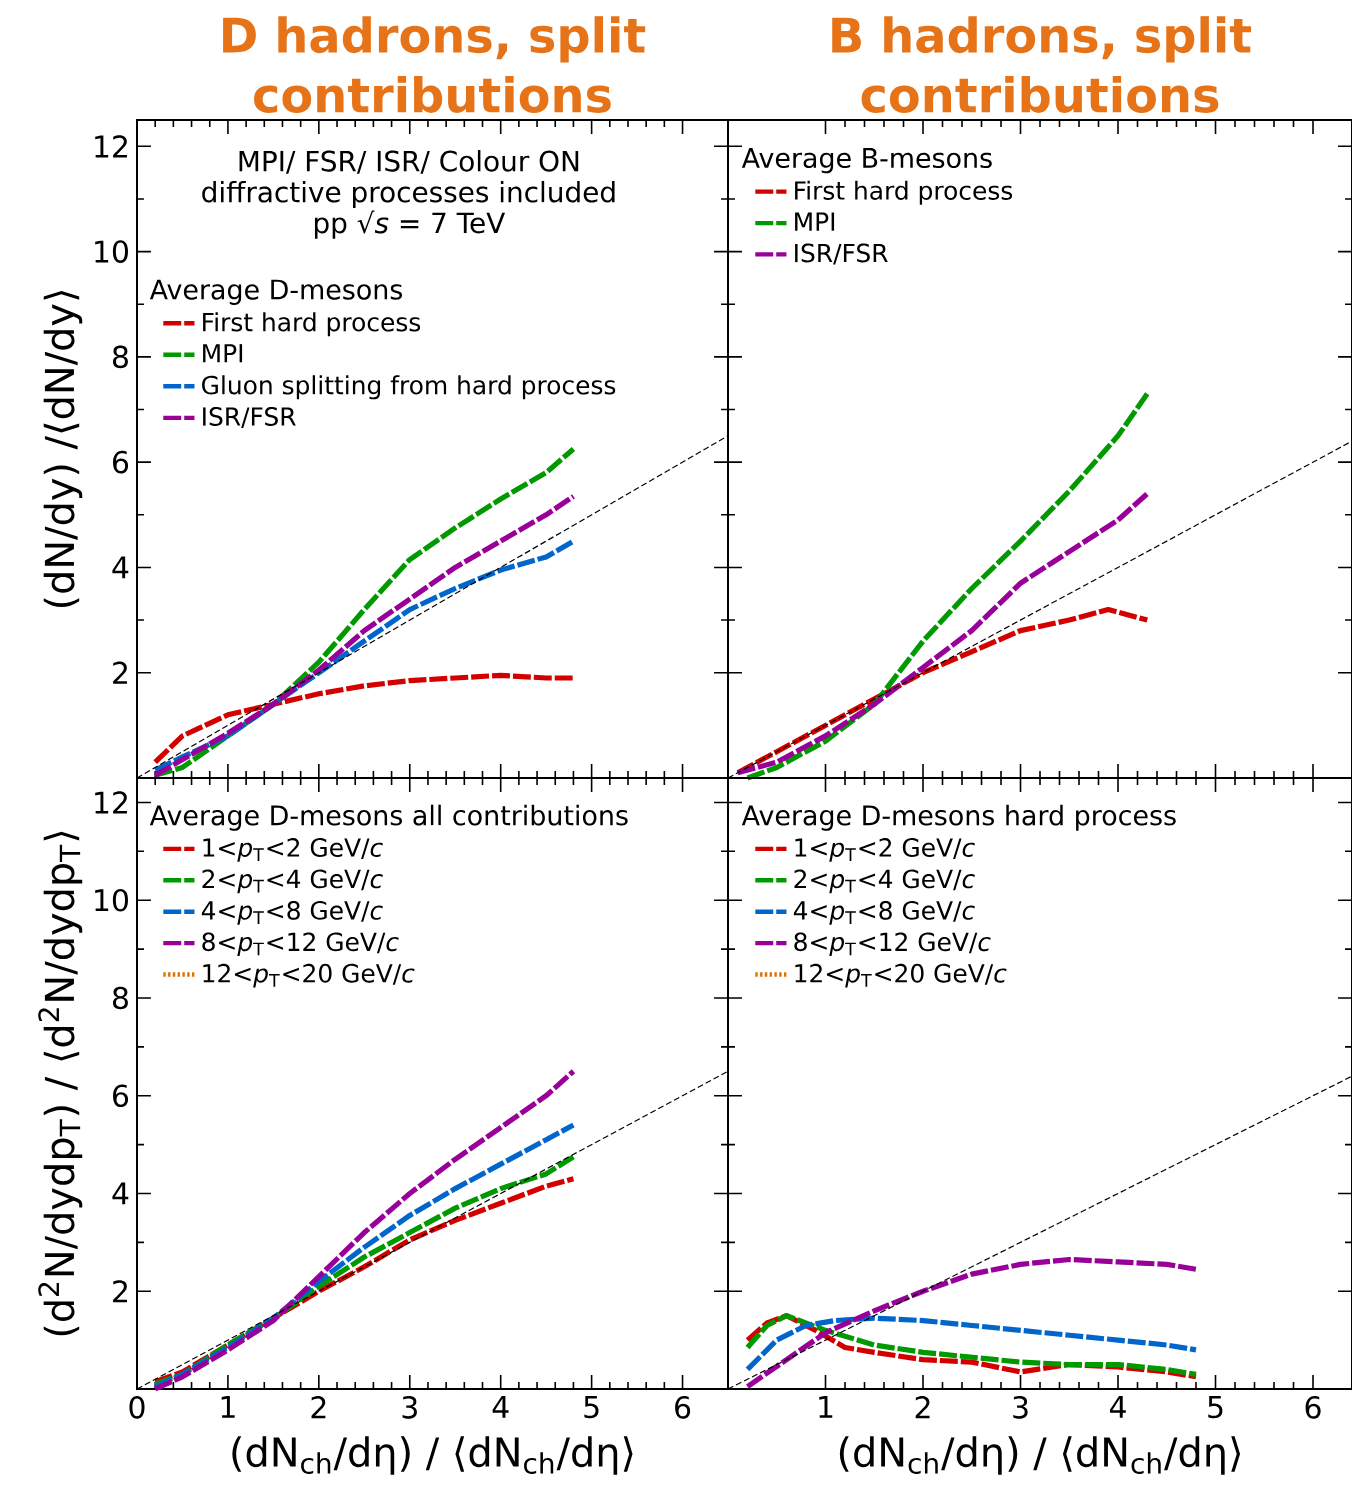 The image size is (1352, 1508). I want to click on y-axis-title: (dN/dy) /⟨dN/dy⟩, so click(63, 449).